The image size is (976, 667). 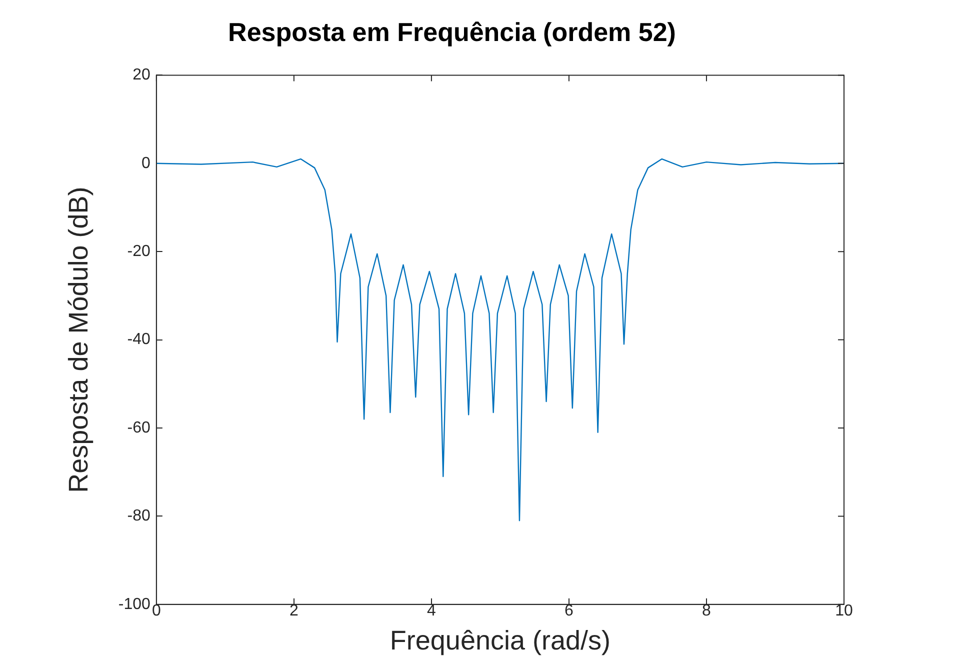 I want to click on chart-title: Resposta em Frequência (ordem 52), so click(x=452, y=31).